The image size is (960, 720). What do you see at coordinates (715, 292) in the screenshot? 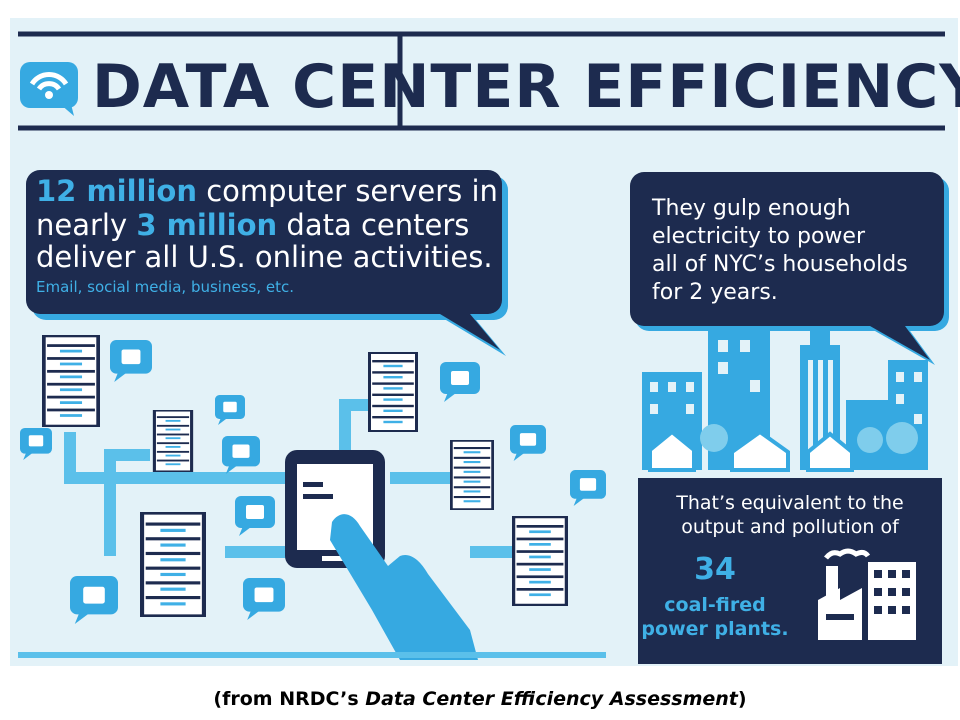
I see `text-line: for 2 years.` at bounding box center [715, 292].